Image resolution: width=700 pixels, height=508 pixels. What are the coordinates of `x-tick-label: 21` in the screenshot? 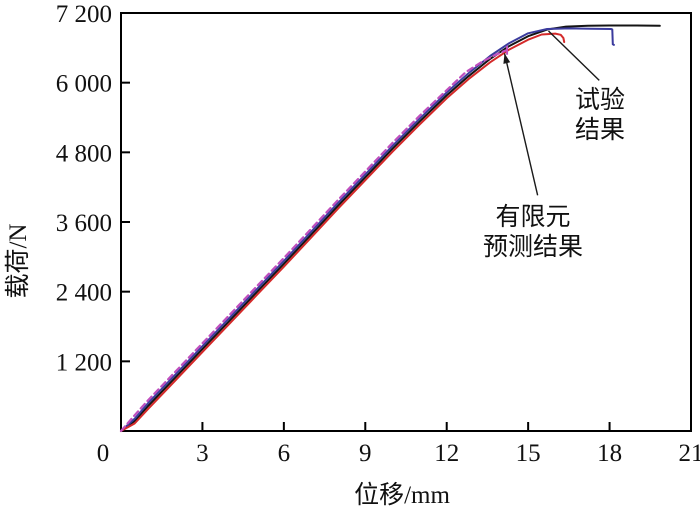 It's located at (689, 453).